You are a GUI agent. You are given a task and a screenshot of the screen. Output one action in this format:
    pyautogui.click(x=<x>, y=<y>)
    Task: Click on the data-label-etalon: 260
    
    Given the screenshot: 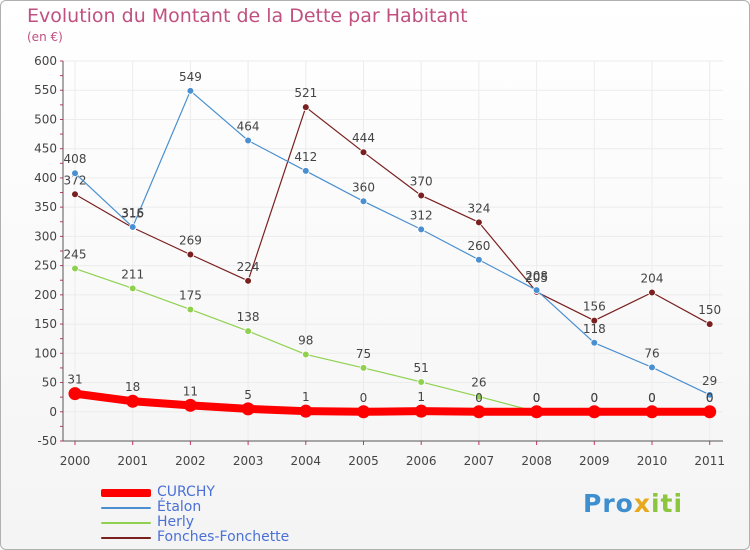 What is the action you would take?
    pyautogui.click(x=478, y=246)
    